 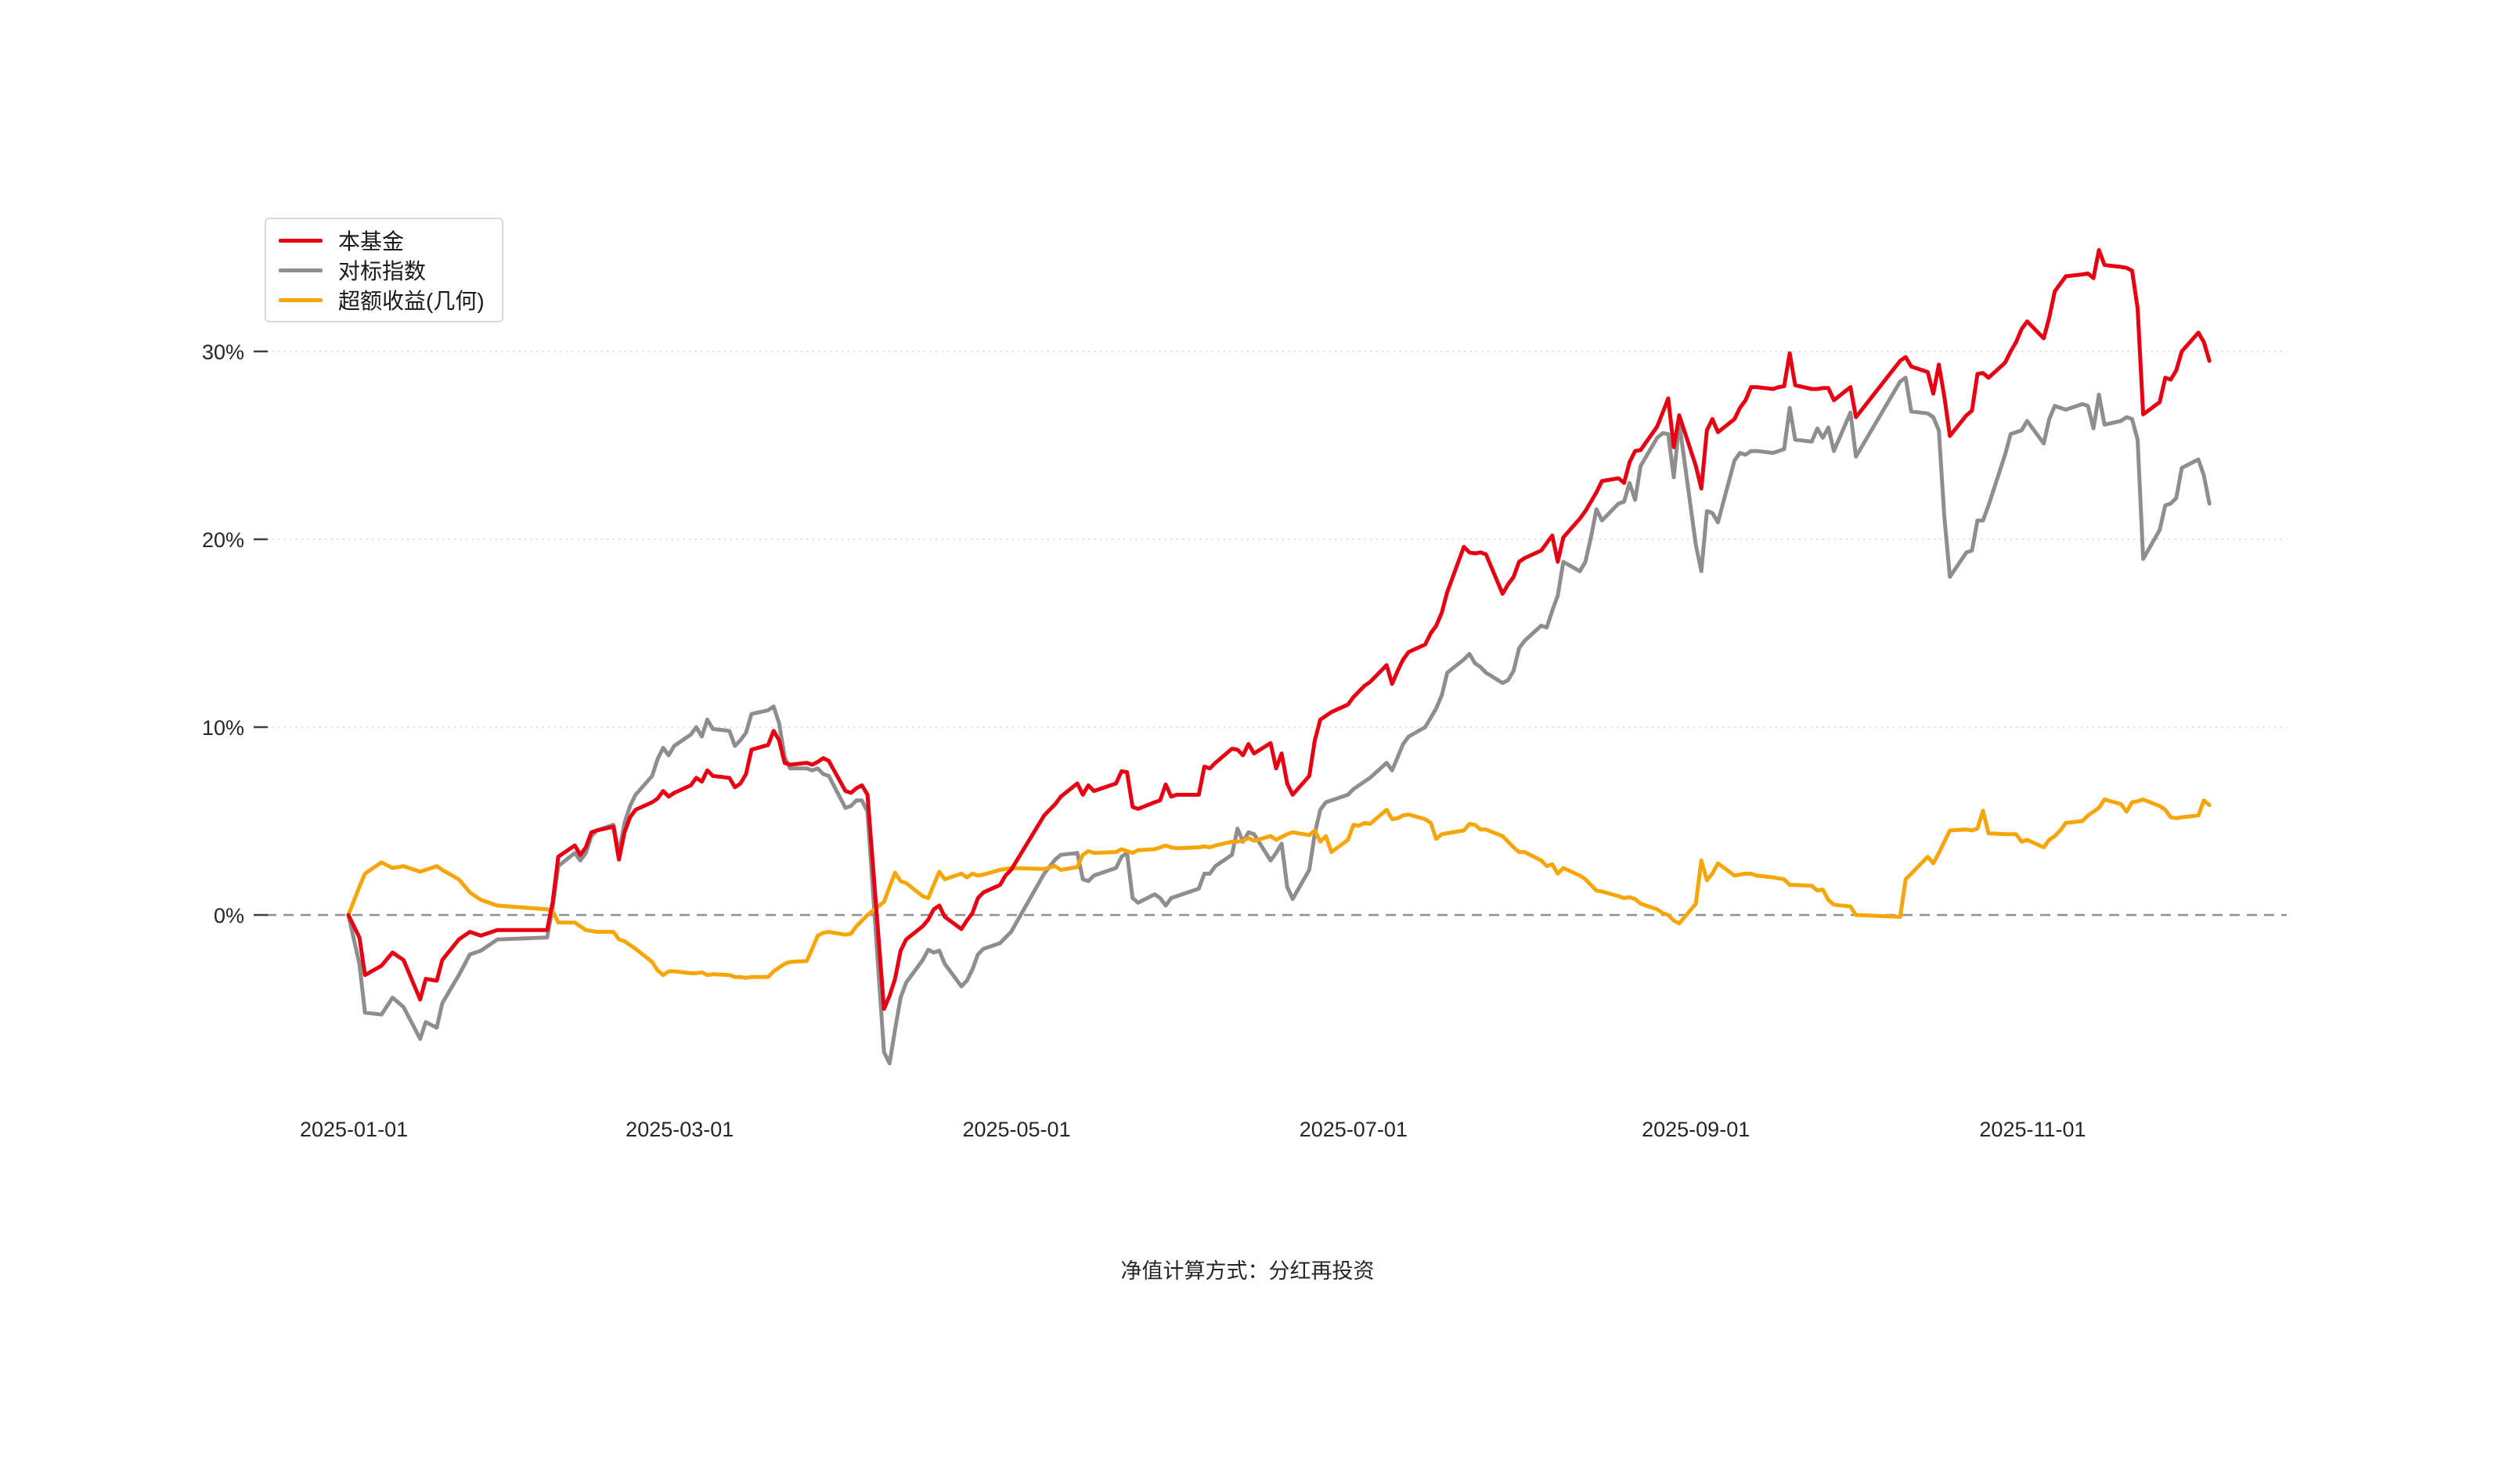 I want to click on legend-item-fund: 本基金, so click(x=382, y=241).